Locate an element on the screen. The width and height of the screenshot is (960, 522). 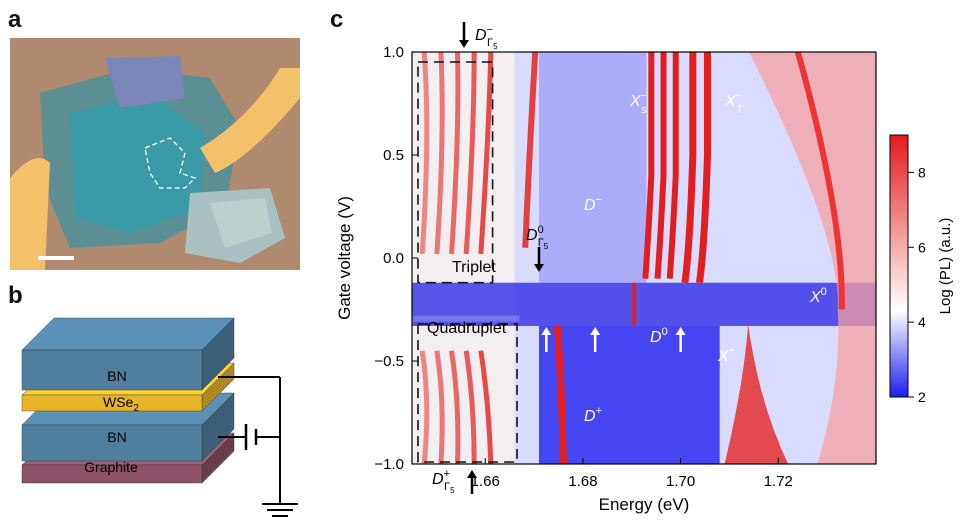
d-plus-line is located at coordinates (560, 394).